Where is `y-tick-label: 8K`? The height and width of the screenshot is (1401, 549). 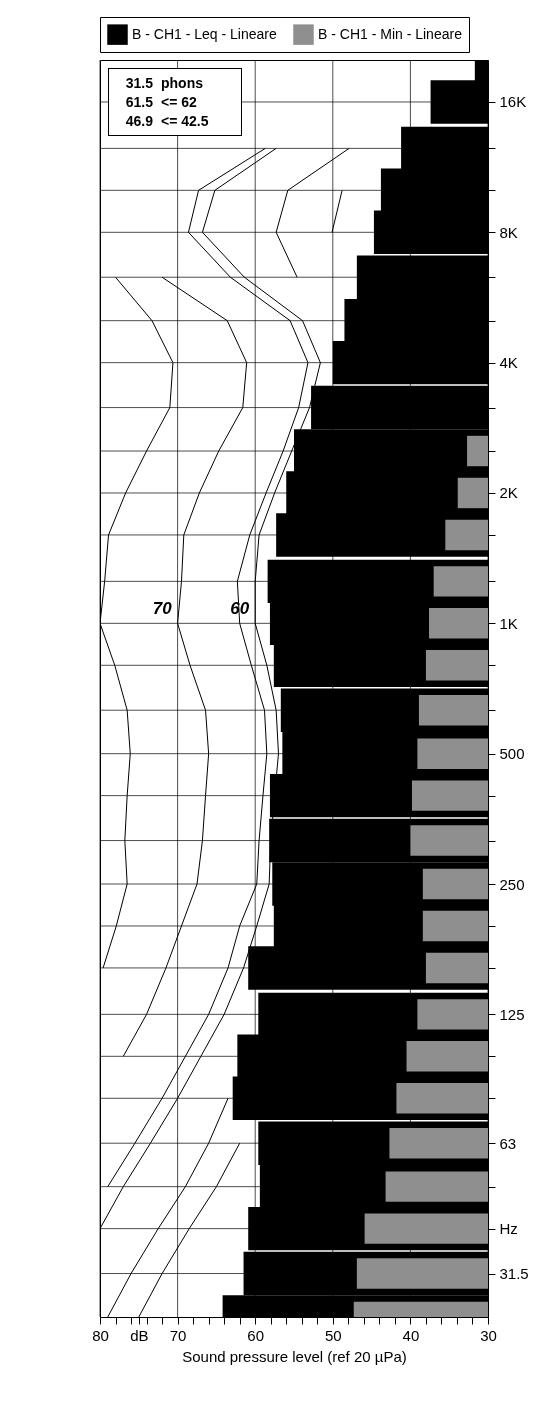
y-tick-label: 8K is located at coordinates (508, 232).